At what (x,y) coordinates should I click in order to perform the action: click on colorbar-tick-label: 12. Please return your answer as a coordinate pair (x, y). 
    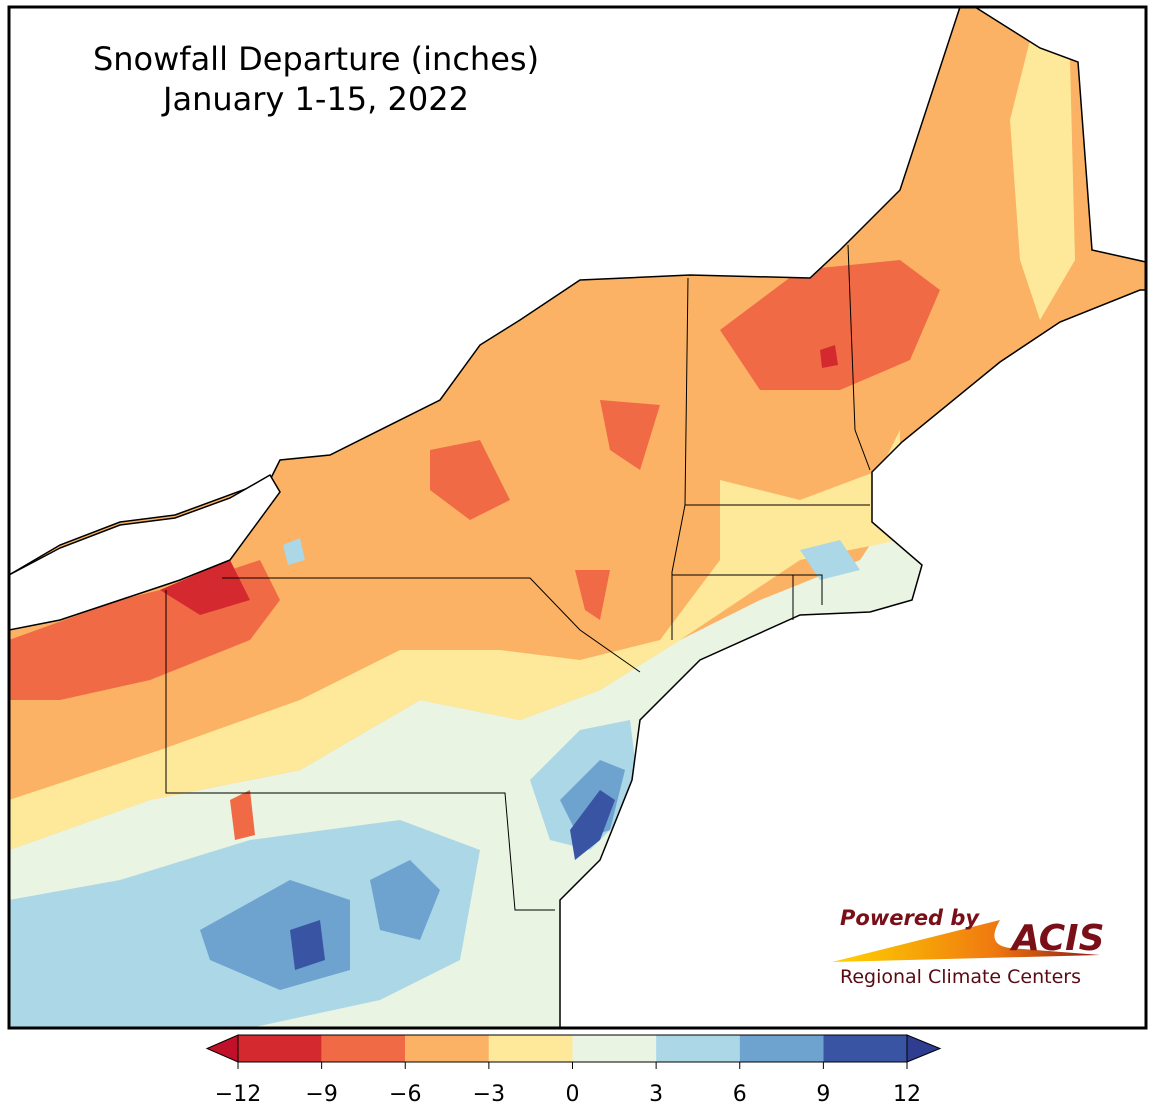
    Looking at the image, I should click on (907, 1094).